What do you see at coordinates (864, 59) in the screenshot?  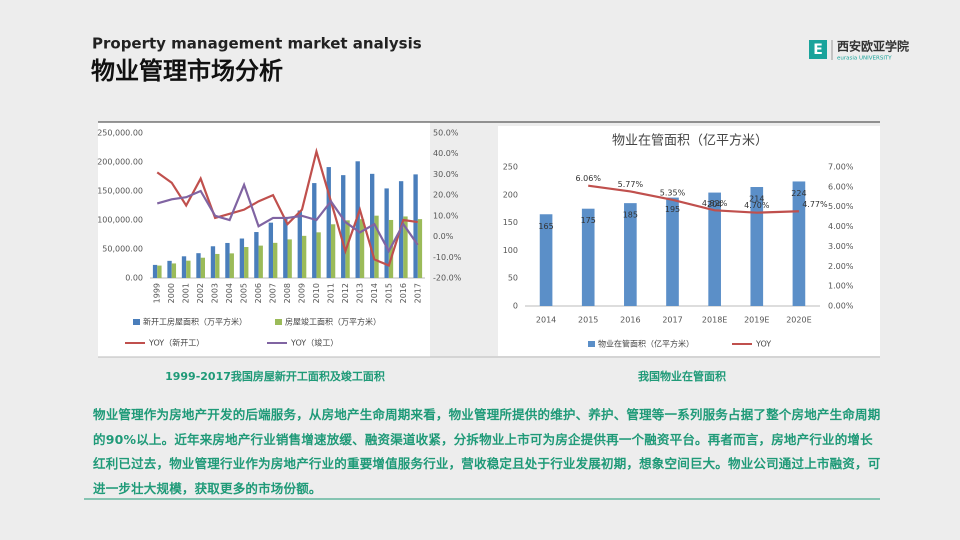 I see `logo-english: eurasia UNIVERSITY` at bounding box center [864, 59].